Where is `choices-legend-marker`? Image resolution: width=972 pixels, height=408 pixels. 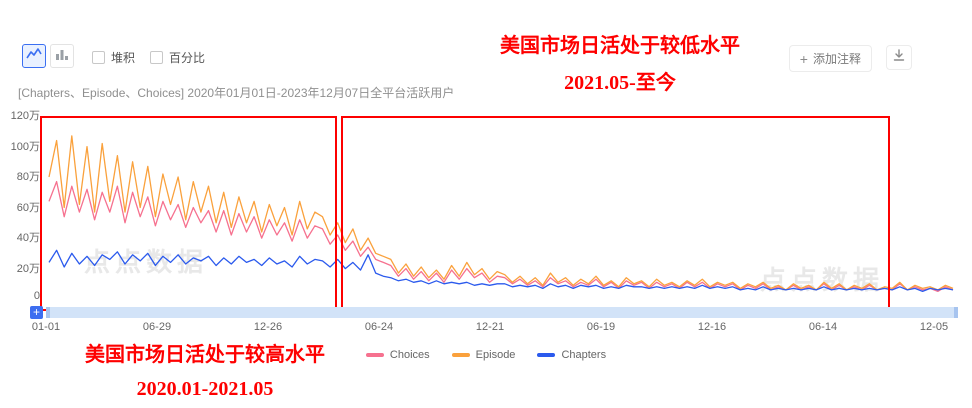 choices-legend-marker is located at coordinates (374, 355).